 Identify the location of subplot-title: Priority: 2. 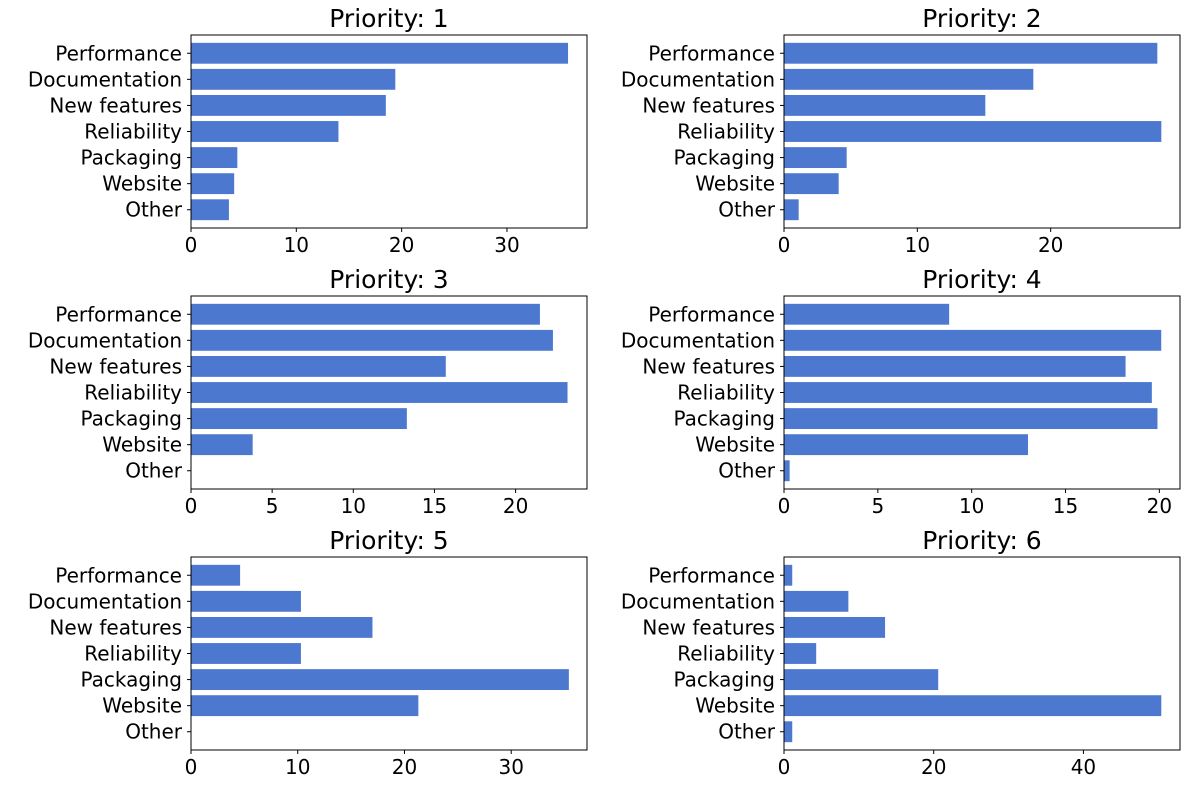
(981, 18).